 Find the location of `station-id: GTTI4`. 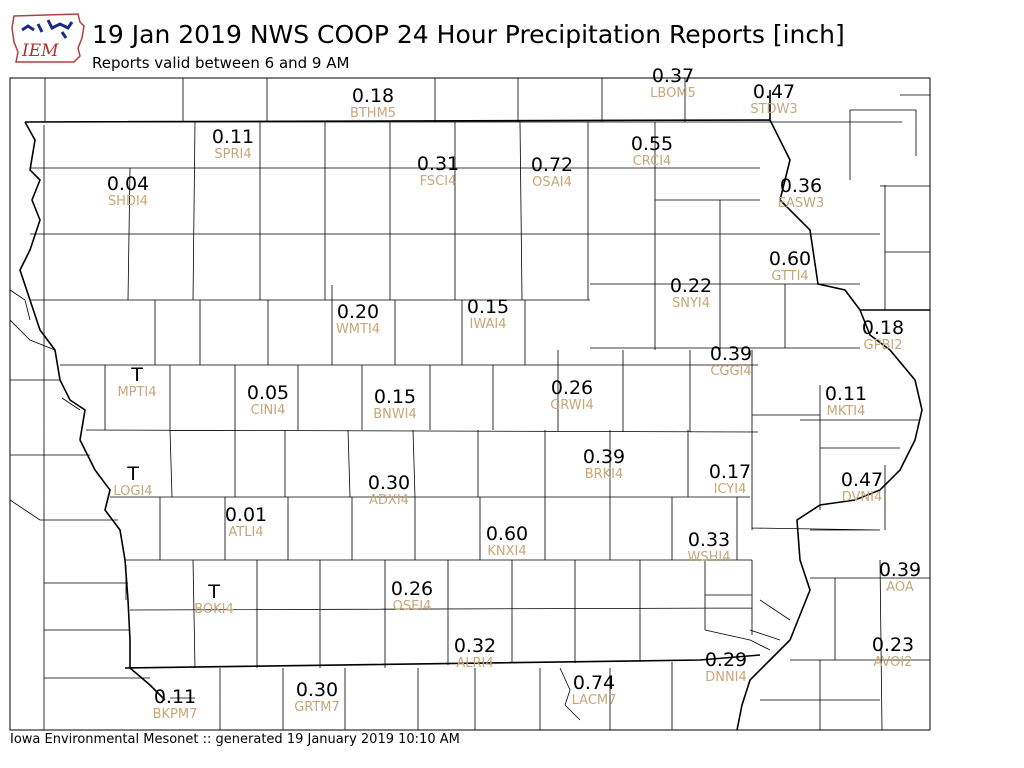

station-id: GTTI4 is located at coordinates (789, 276).